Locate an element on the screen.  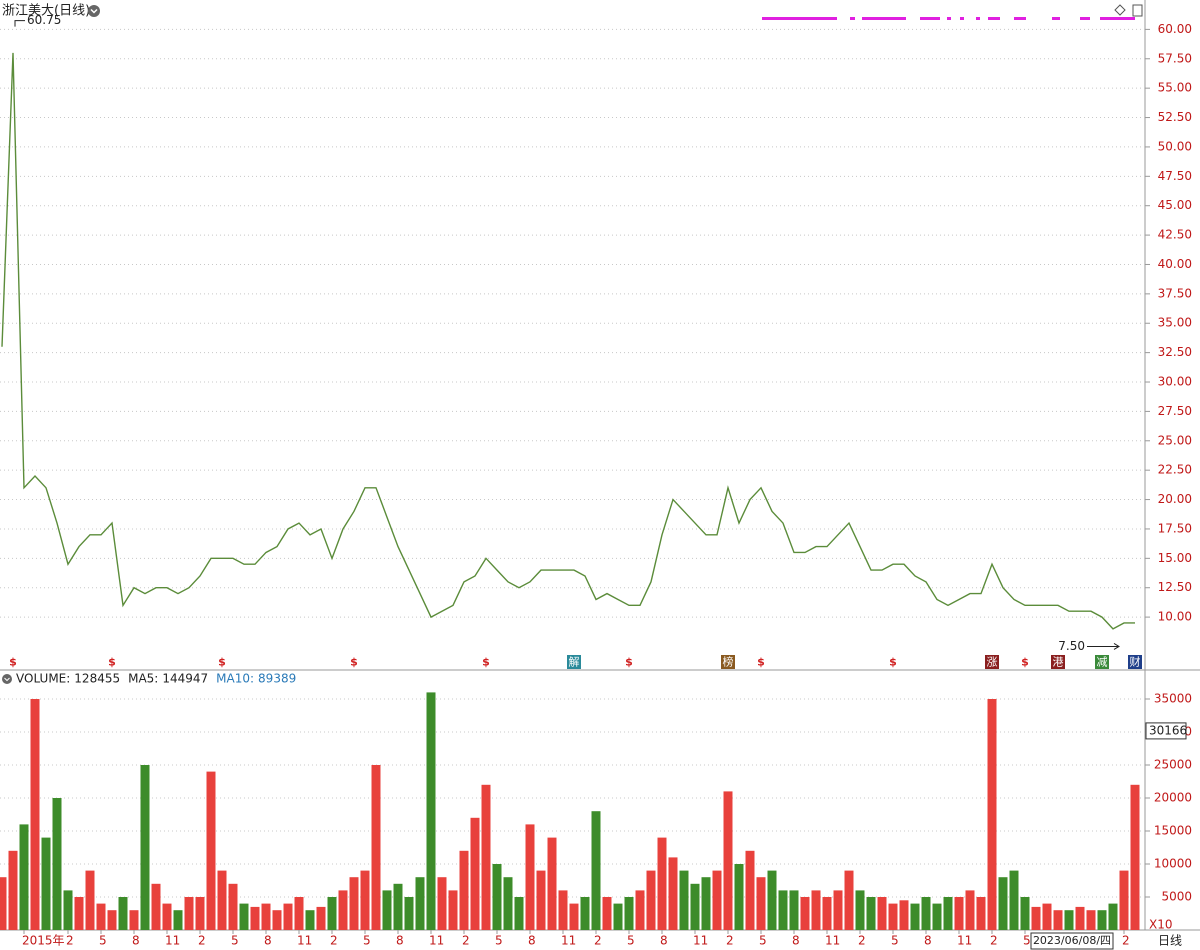
cursor-date-box is located at coordinates (1072, 941).